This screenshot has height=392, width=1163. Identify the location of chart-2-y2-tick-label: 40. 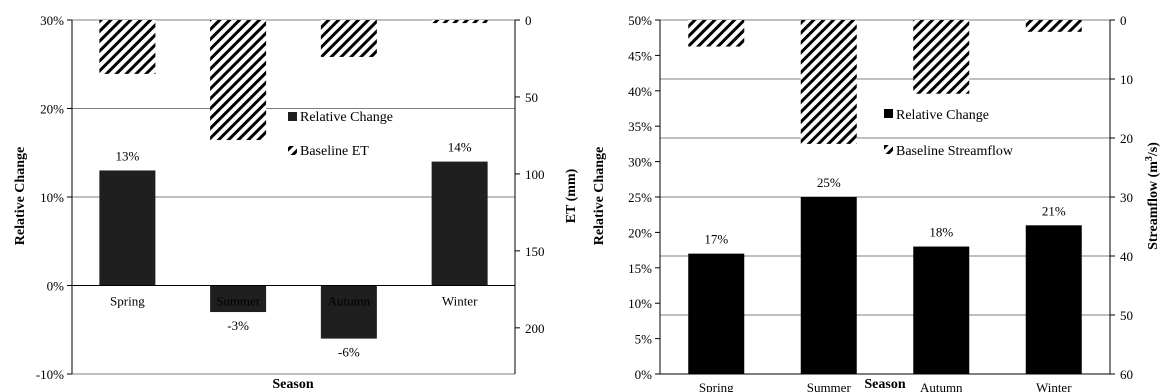
(1126, 256).